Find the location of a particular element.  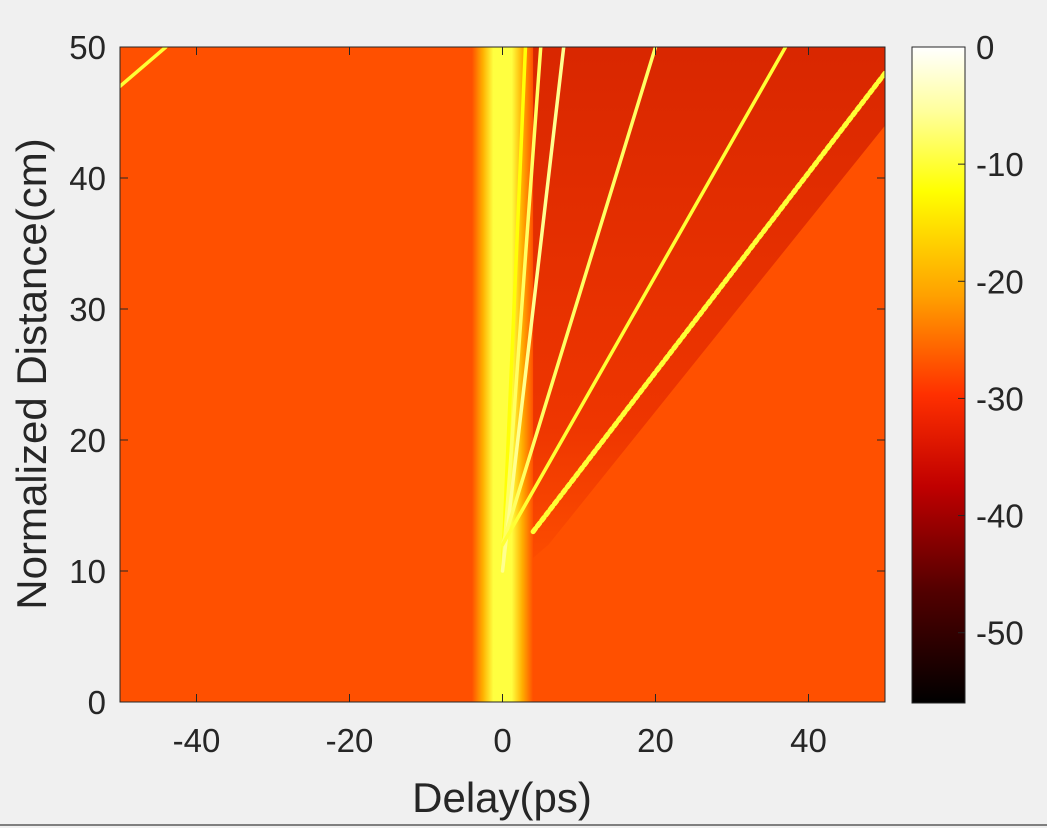

pulse-center-band is located at coordinates (502, 374).